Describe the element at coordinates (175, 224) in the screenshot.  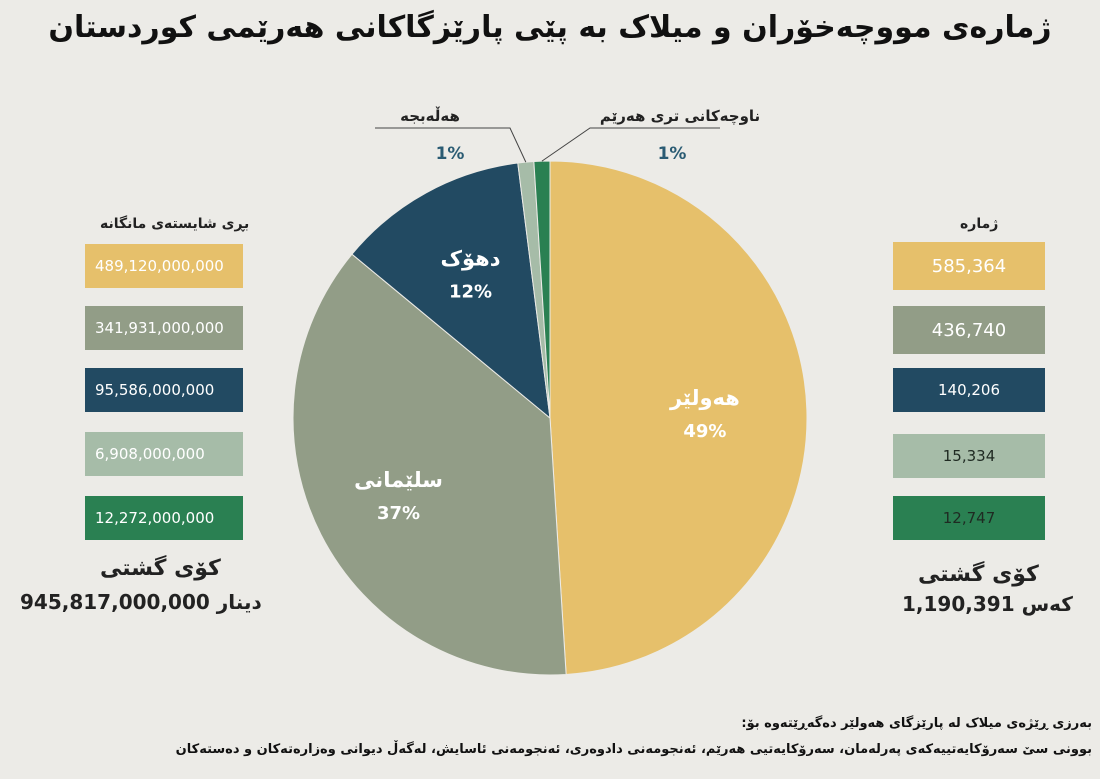
I see `monthly-amount-header: بڕی شایستەی مانگانە` at that location.